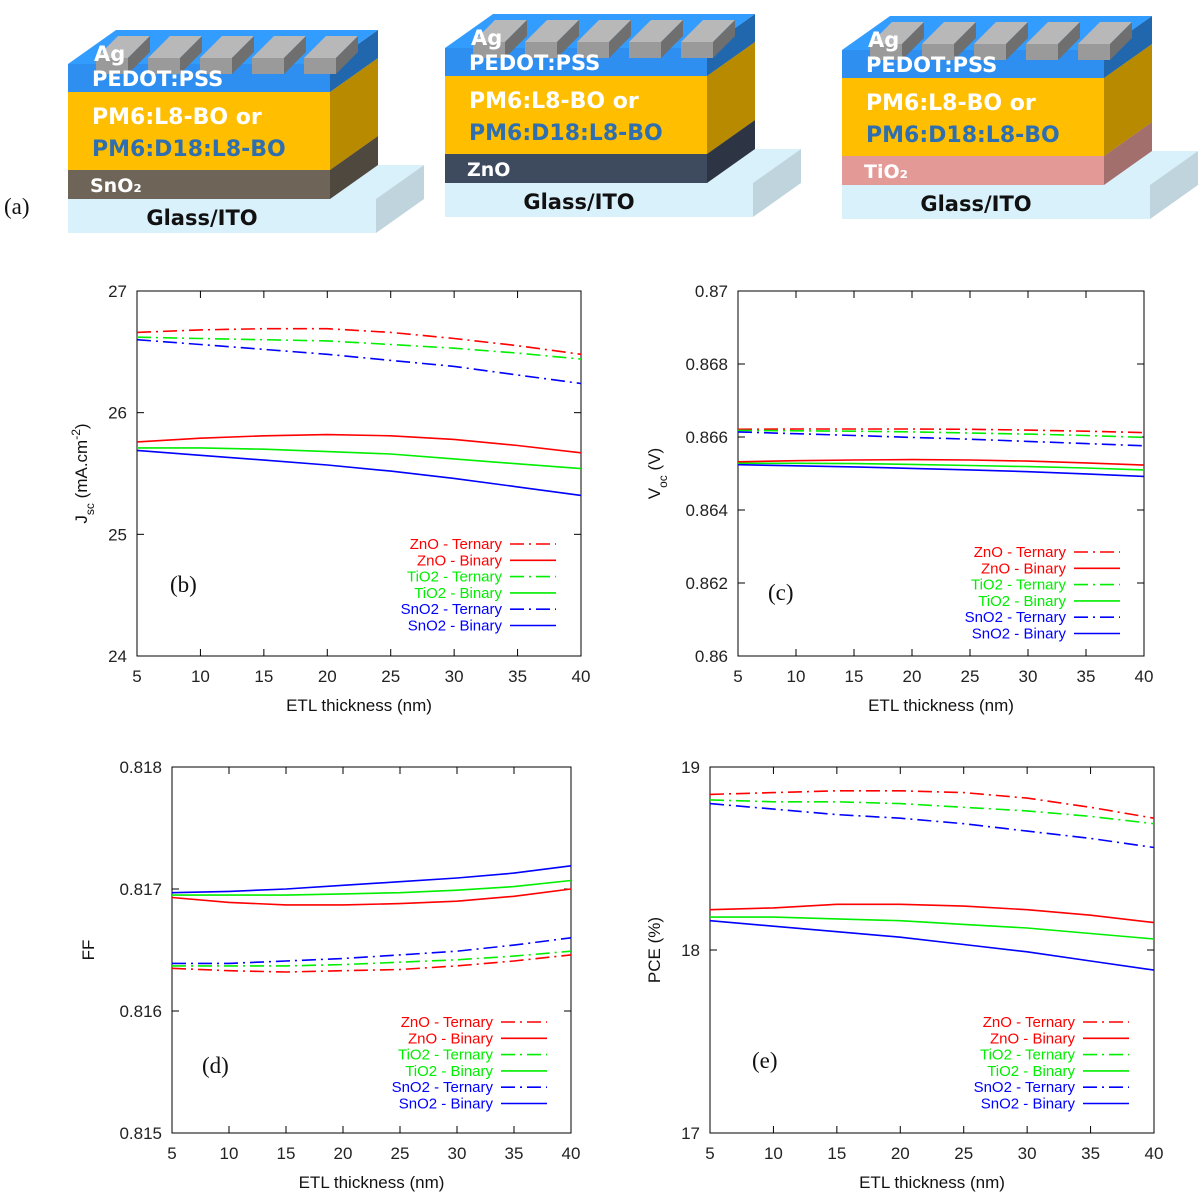  What do you see at coordinates (189, 149) in the screenshot?
I see `active-label-line2: PM6:D18:L8-BO` at bounding box center [189, 149].